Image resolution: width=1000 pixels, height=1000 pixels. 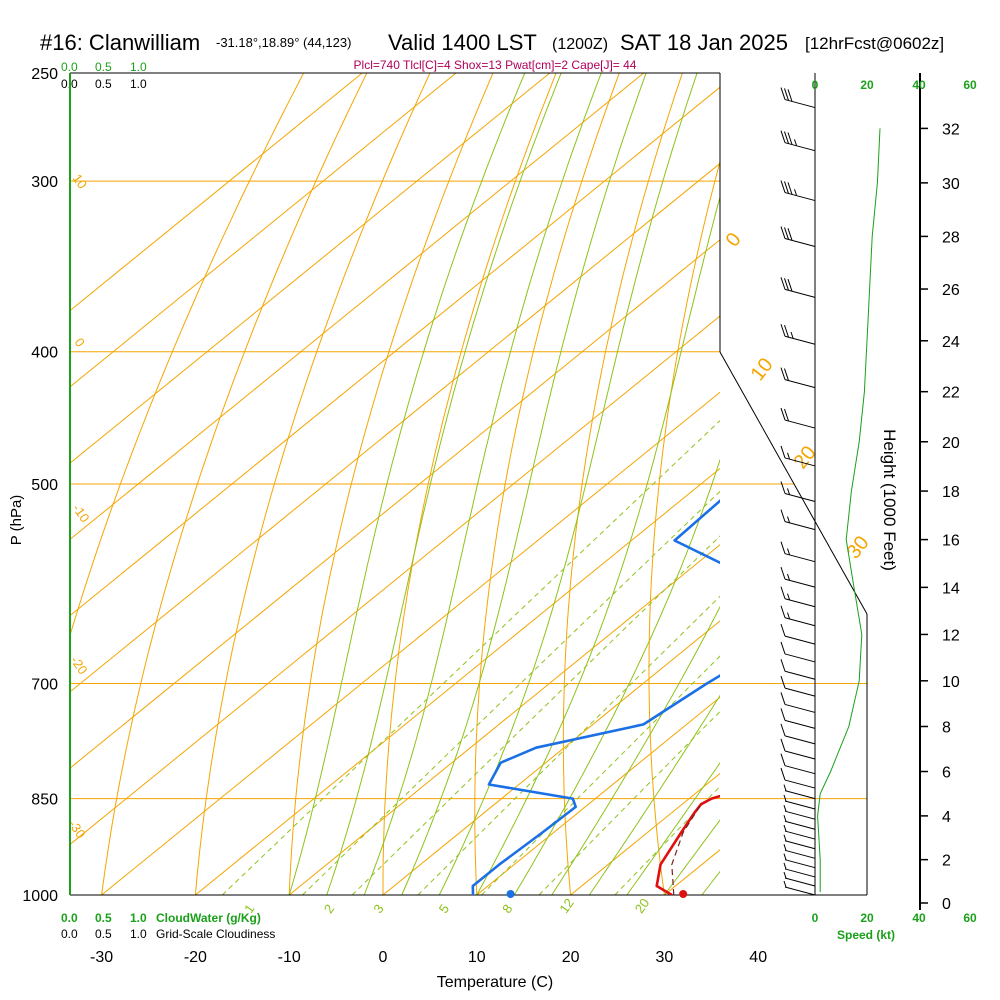 I want to click on x-tick--20: -20, so click(x=195, y=957).